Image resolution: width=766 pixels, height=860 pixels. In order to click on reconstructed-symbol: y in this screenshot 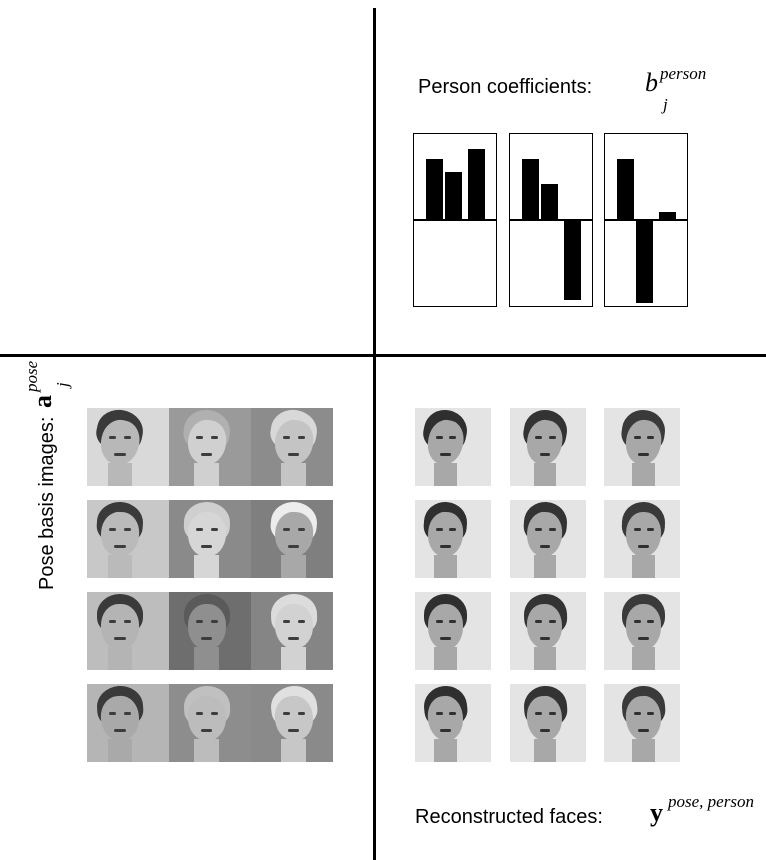, I will do `click(656, 812)`.